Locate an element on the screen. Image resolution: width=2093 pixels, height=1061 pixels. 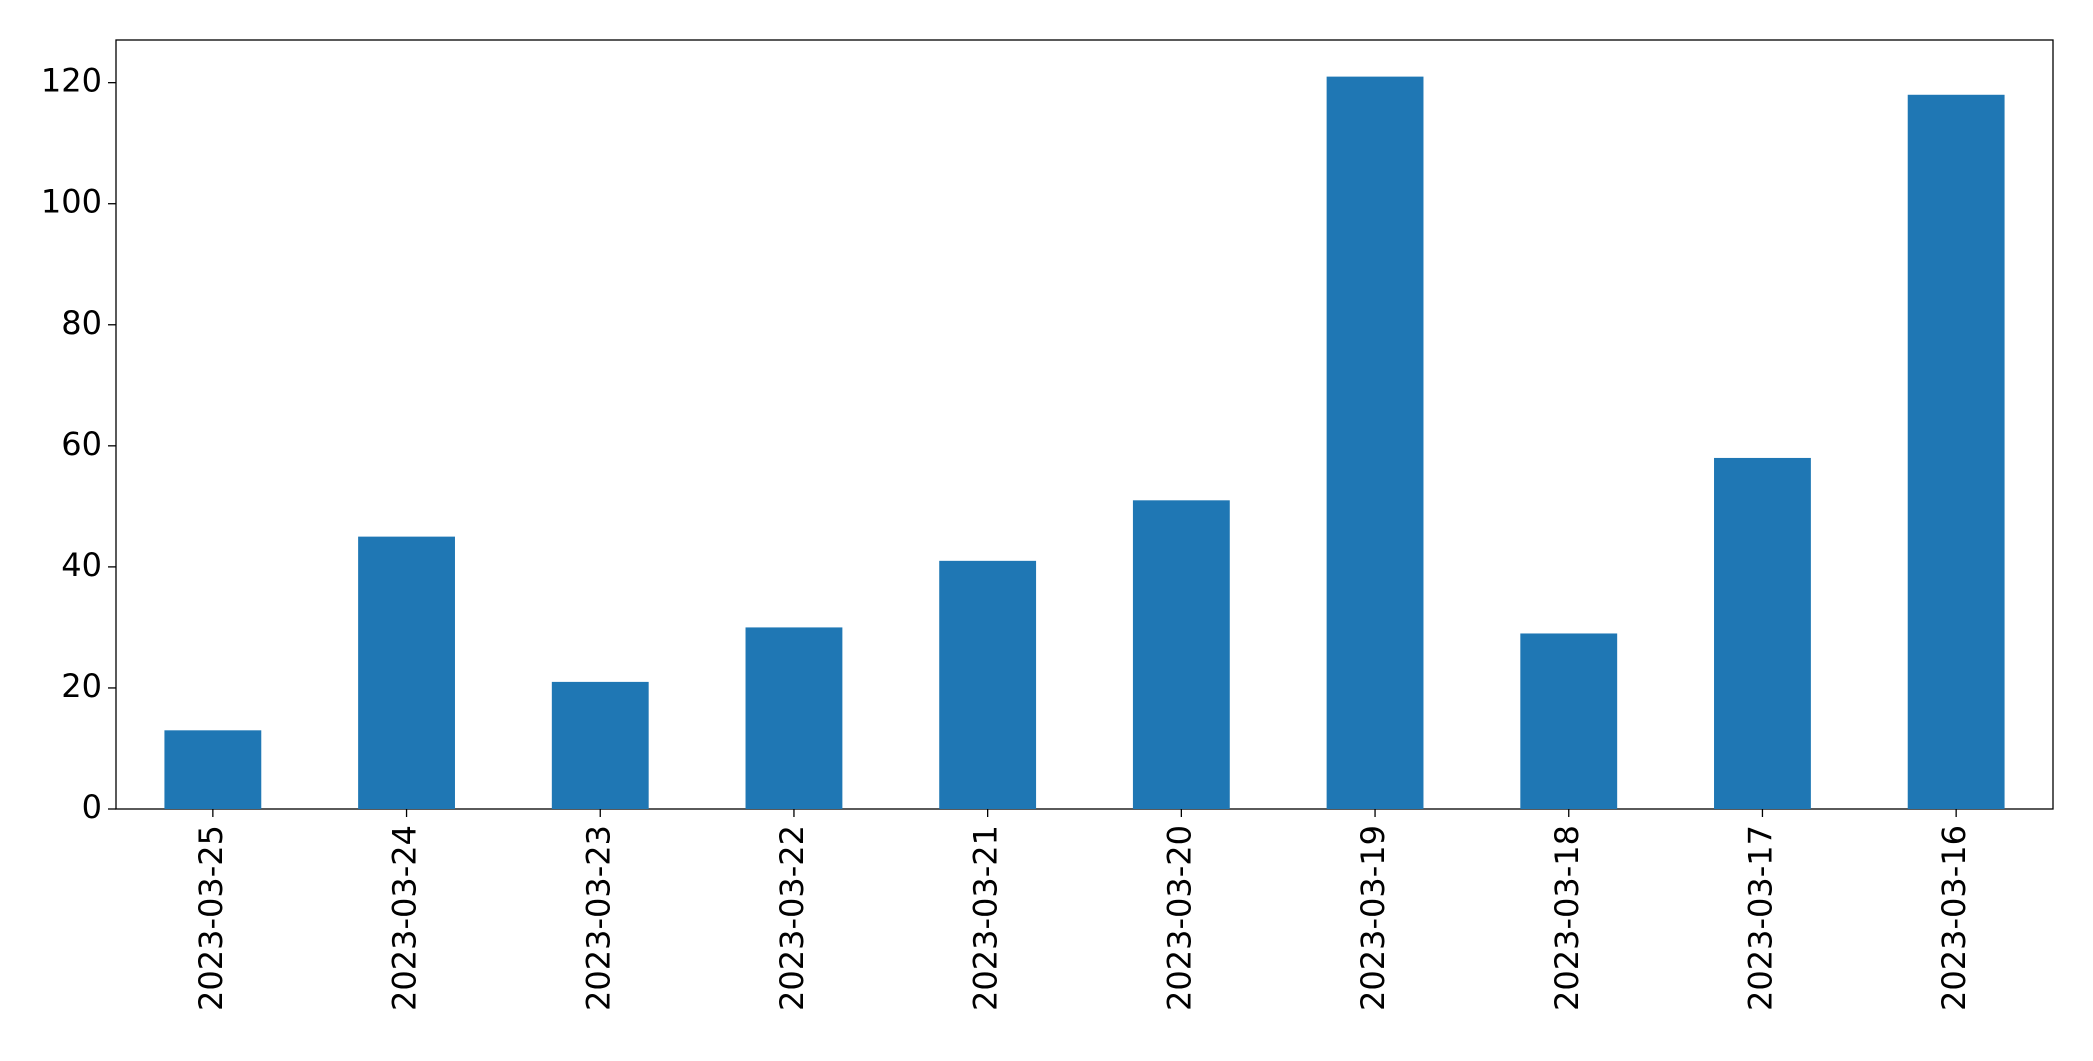
x-tick-label: 2023-03-21 is located at coordinates (986, 918).